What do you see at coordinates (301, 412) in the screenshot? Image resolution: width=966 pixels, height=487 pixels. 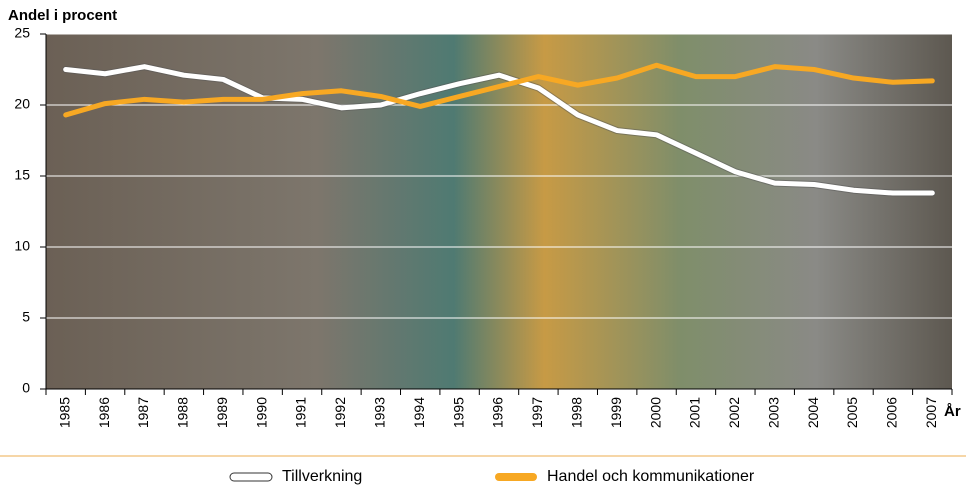 I see `x-tick-label: 1991` at bounding box center [301, 412].